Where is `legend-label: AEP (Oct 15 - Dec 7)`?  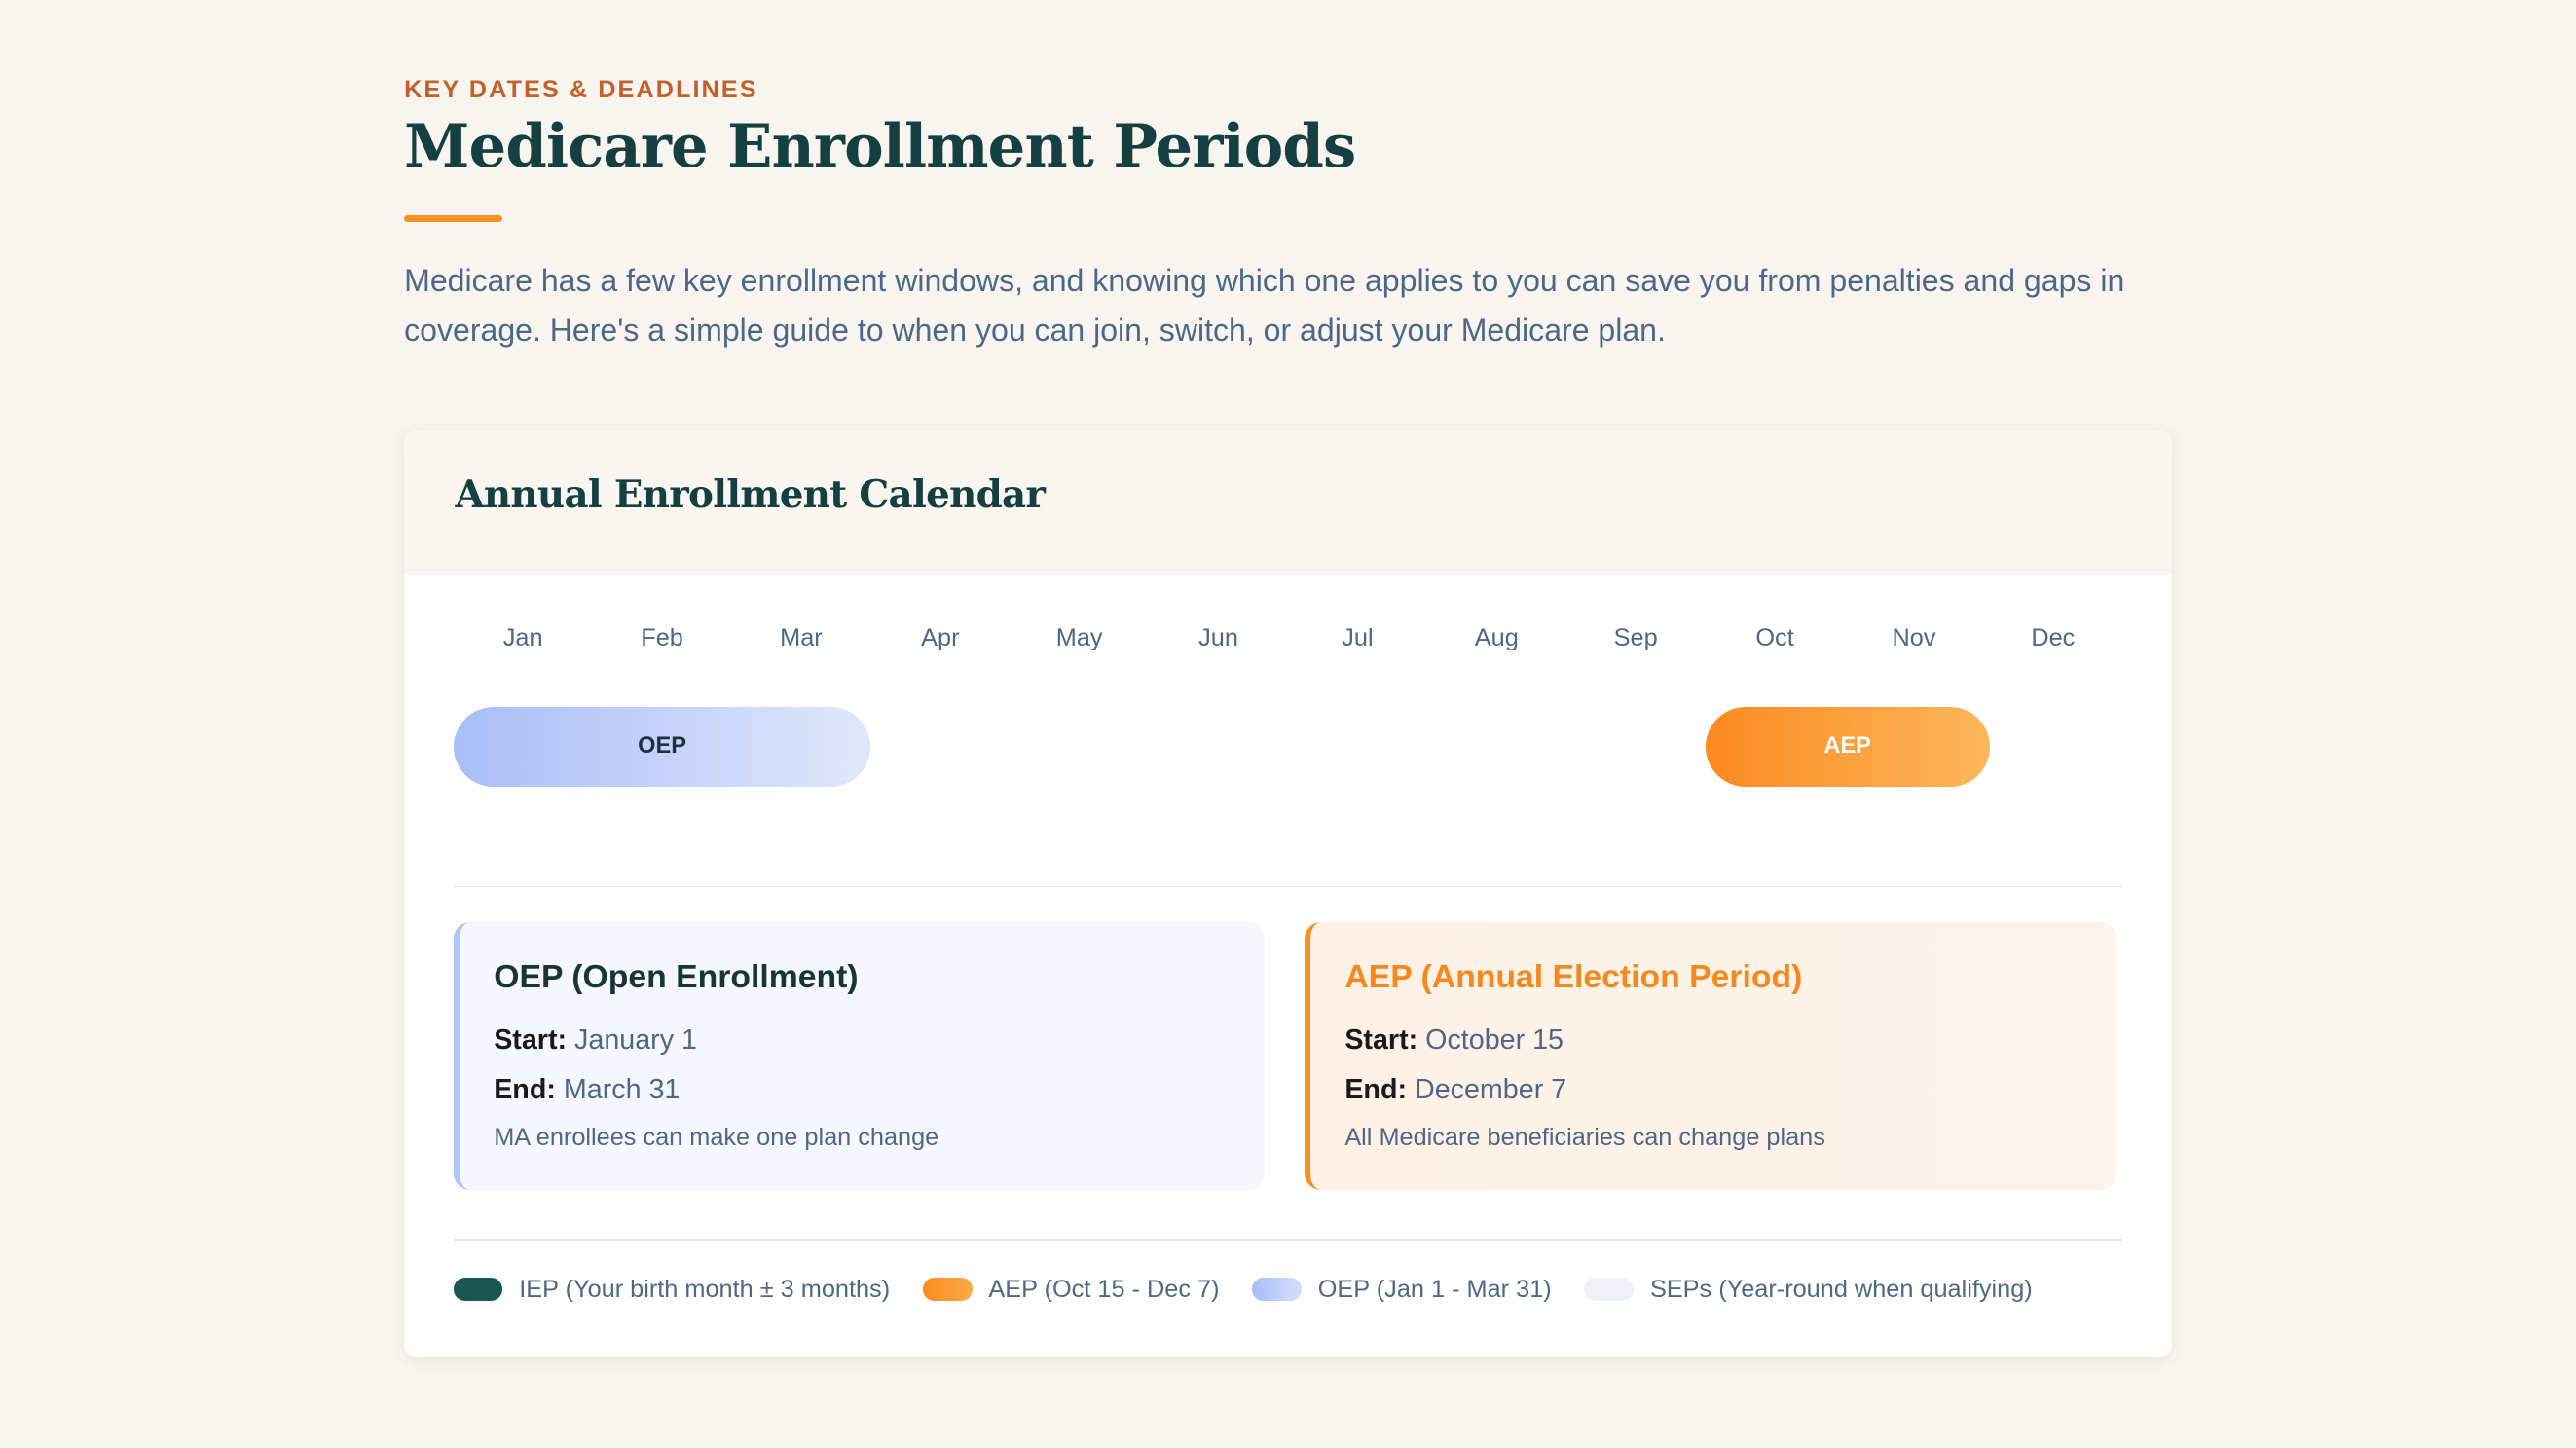
legend-label: AEP (Oct 15 - Dec 7) is located at coordinates (1104, 1289).